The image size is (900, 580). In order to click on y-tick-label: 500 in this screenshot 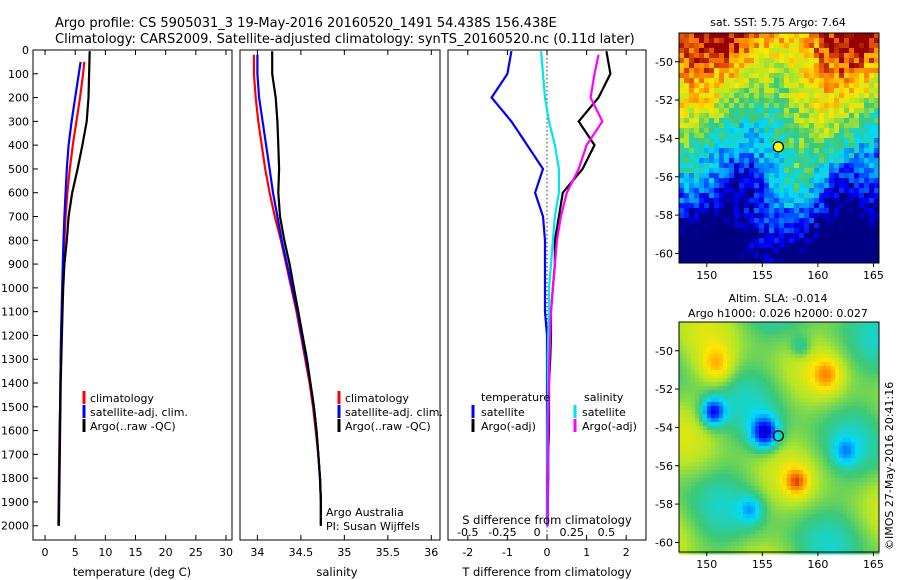, I will do `click(18, 169)`.